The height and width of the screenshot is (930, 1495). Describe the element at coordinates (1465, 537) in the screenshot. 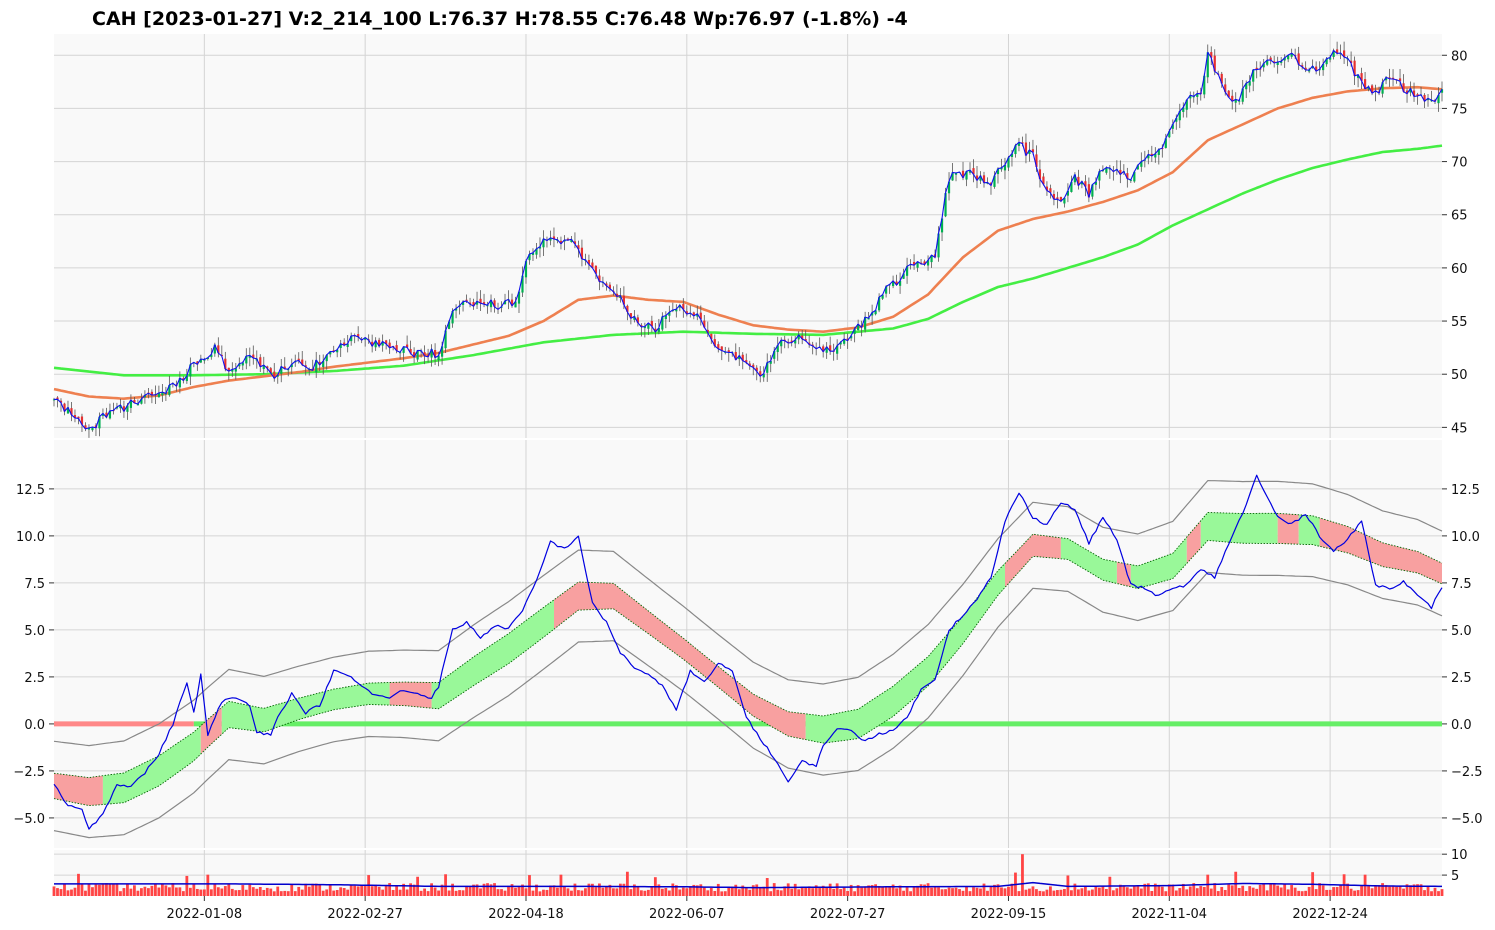

I see `ytick-label-right-6: 10.0` at that location.